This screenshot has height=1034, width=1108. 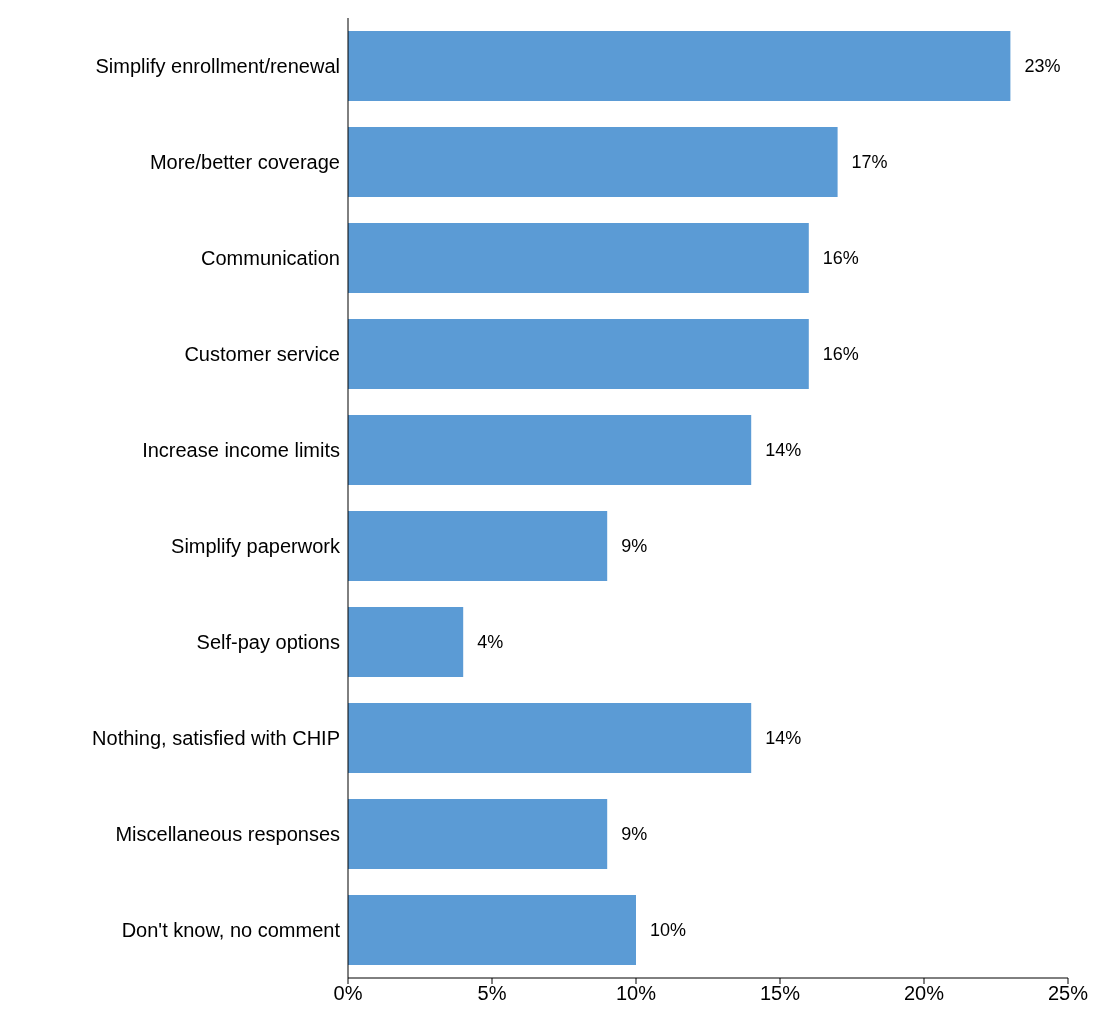 What do you see at coordinates (668, 930) in the screenshot?
I see `data-label: 10%` at bounding box center [668, 930].